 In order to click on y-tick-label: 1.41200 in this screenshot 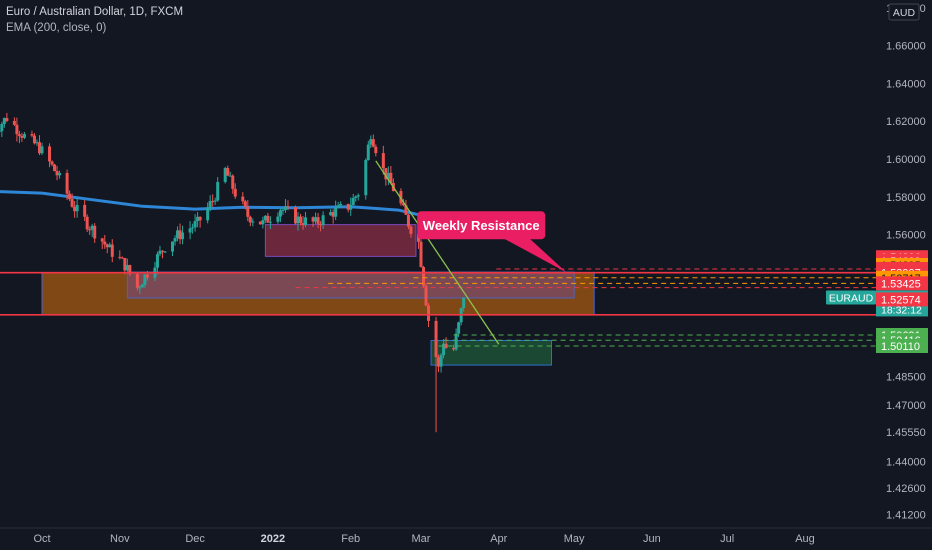, I will do `click(906, 515)`.